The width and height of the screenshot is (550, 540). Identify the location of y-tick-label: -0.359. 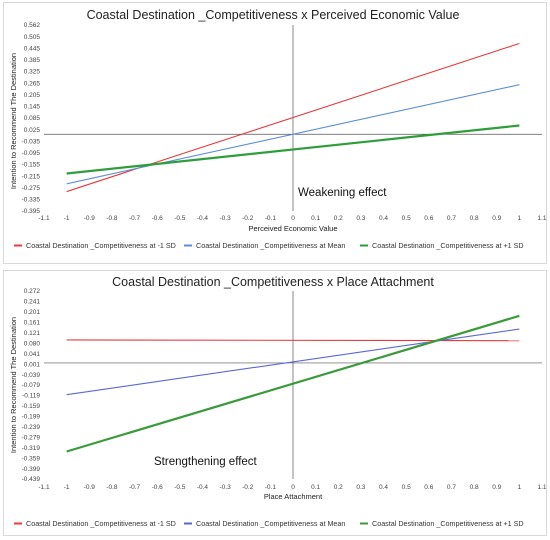
(31, 458).